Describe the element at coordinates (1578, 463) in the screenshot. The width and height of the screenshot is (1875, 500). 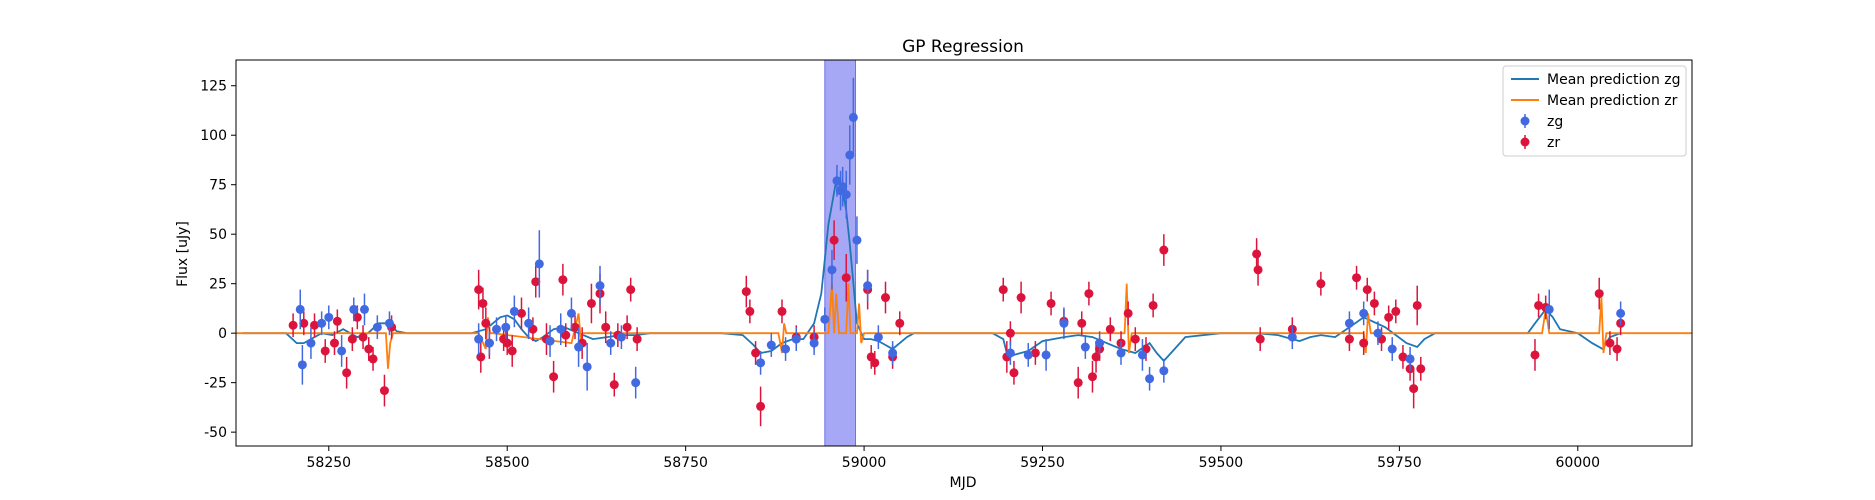
I see `x-tick-label: 60000` at that location.